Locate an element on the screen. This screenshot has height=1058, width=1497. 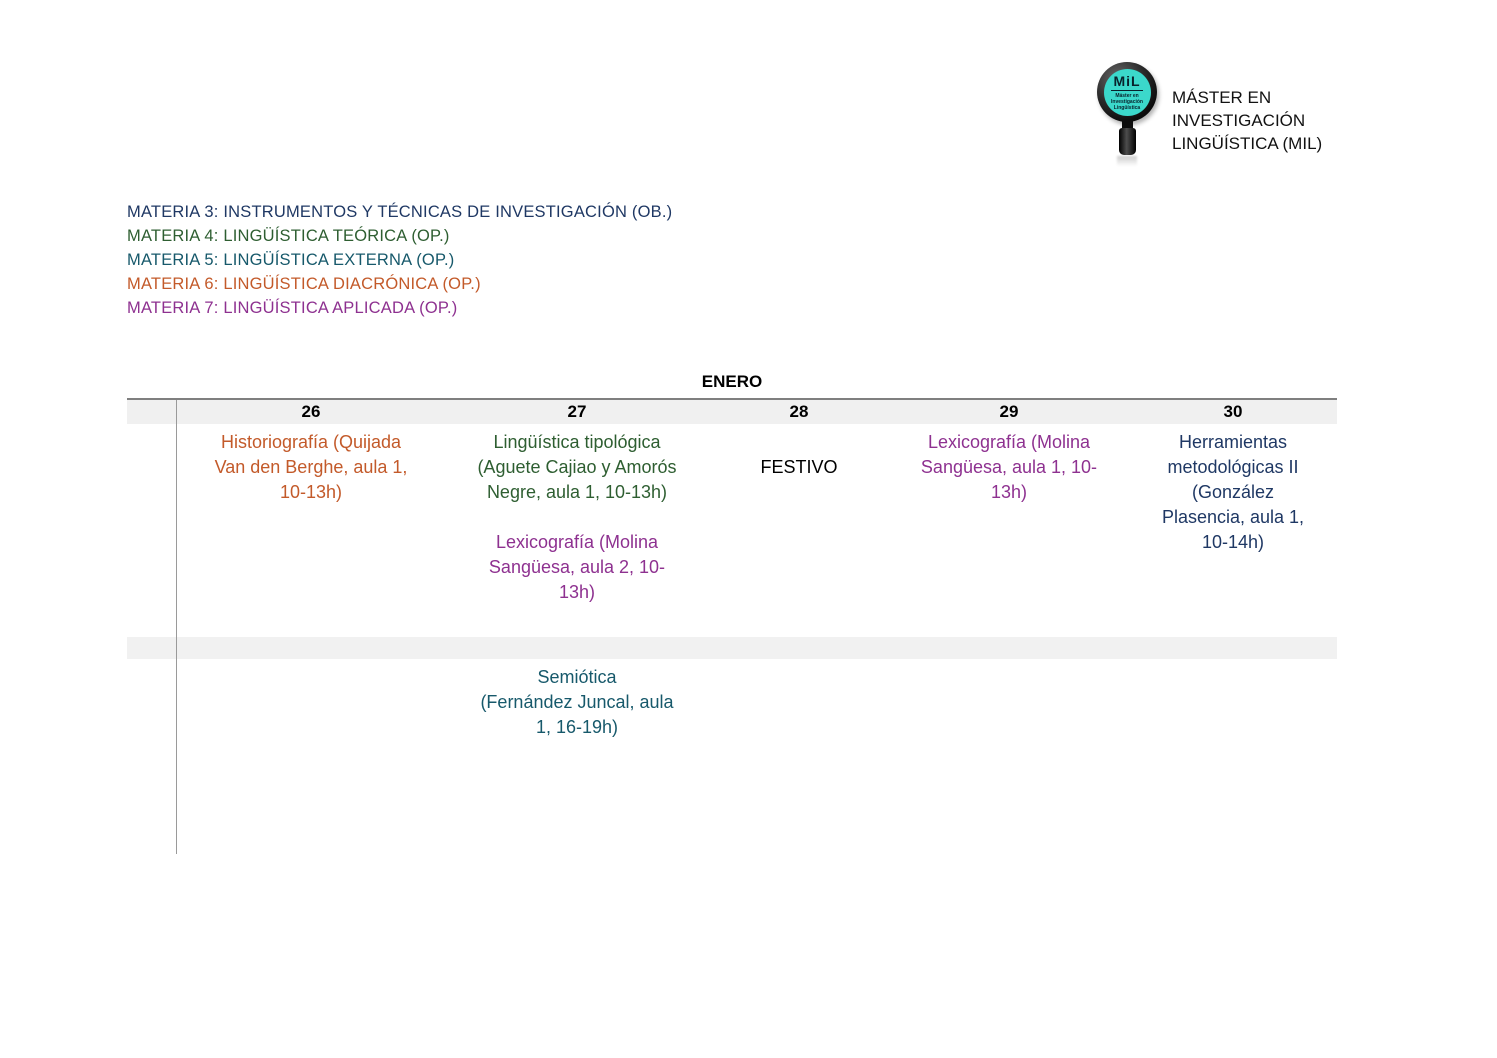
logo-badge-text: MiL is located at coordinates (1127, 80).